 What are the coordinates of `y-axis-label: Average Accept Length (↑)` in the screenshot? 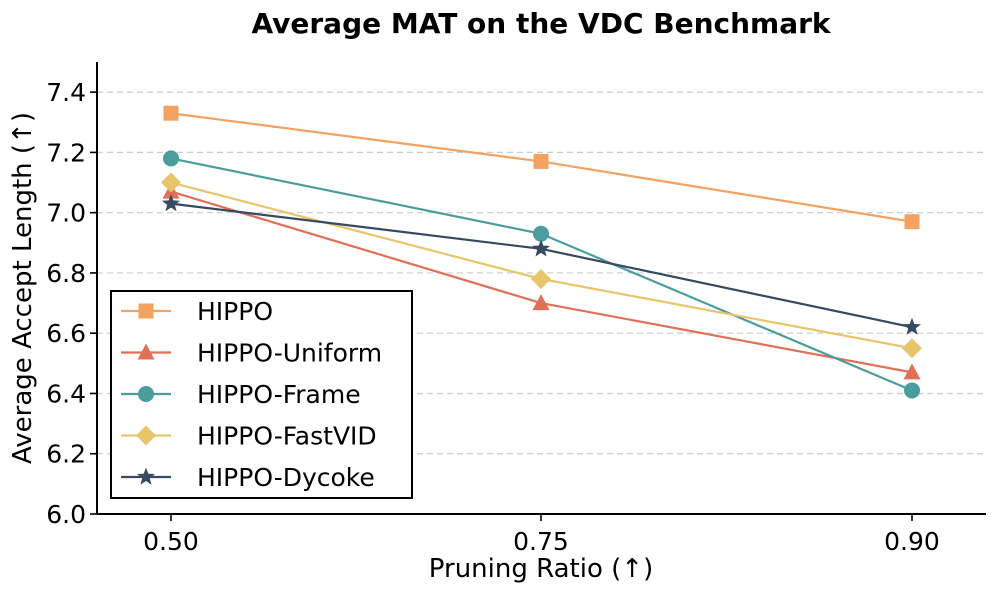 It's located at (23, 288).